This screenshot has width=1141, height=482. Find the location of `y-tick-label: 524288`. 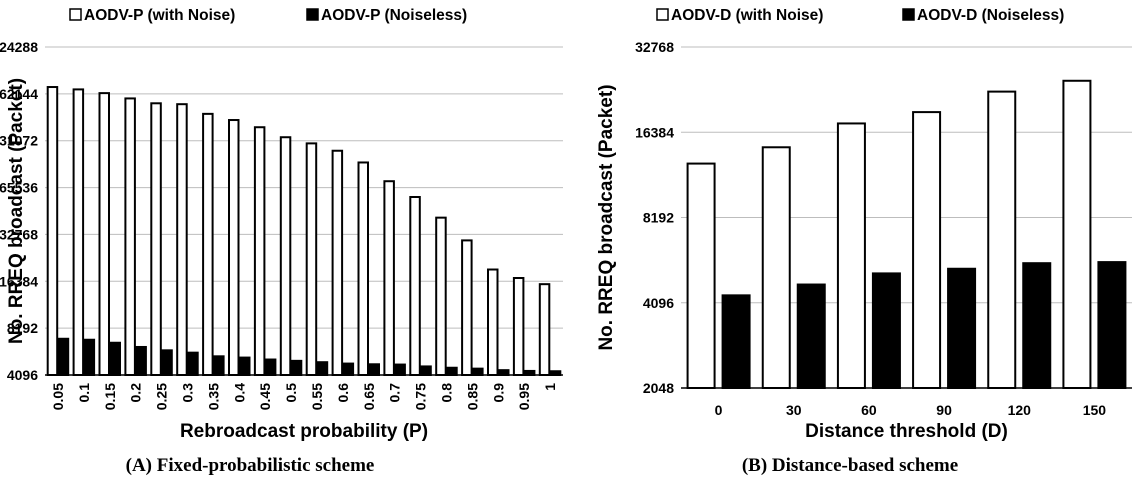

y-tick-label: 524288 is located at coordinates (19, 47).